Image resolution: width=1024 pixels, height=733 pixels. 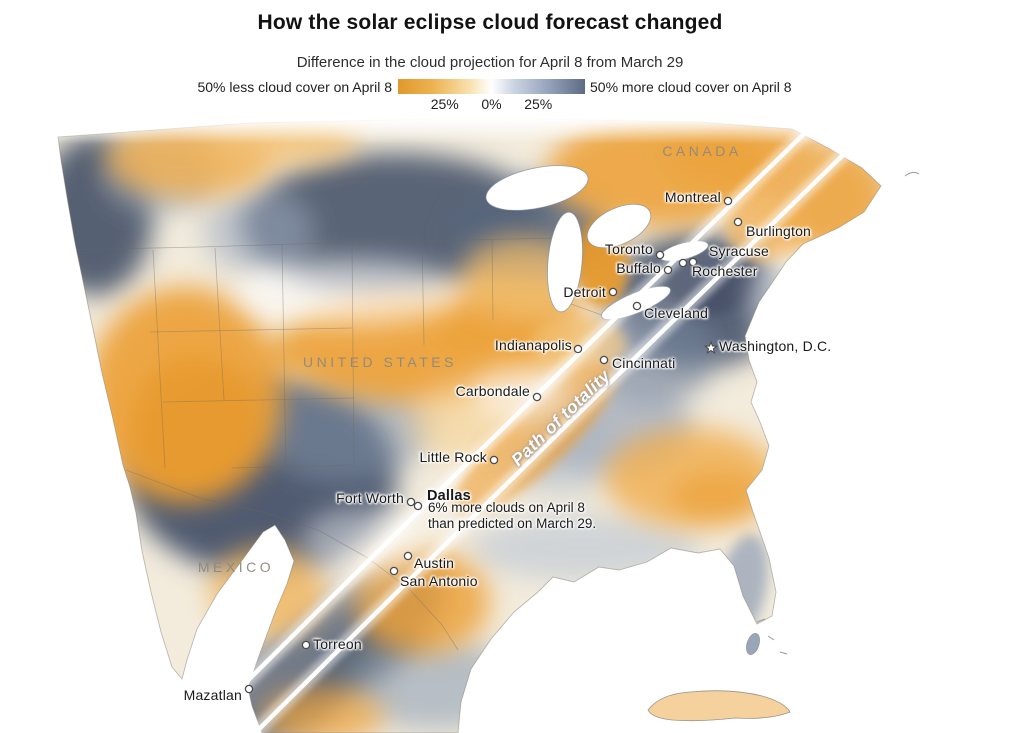 What do you see at coordinates (691, 87) in the screenshot?
I see `legend-right-label: 50% more cloud cover on April 8` at bounding box center [691, 87].